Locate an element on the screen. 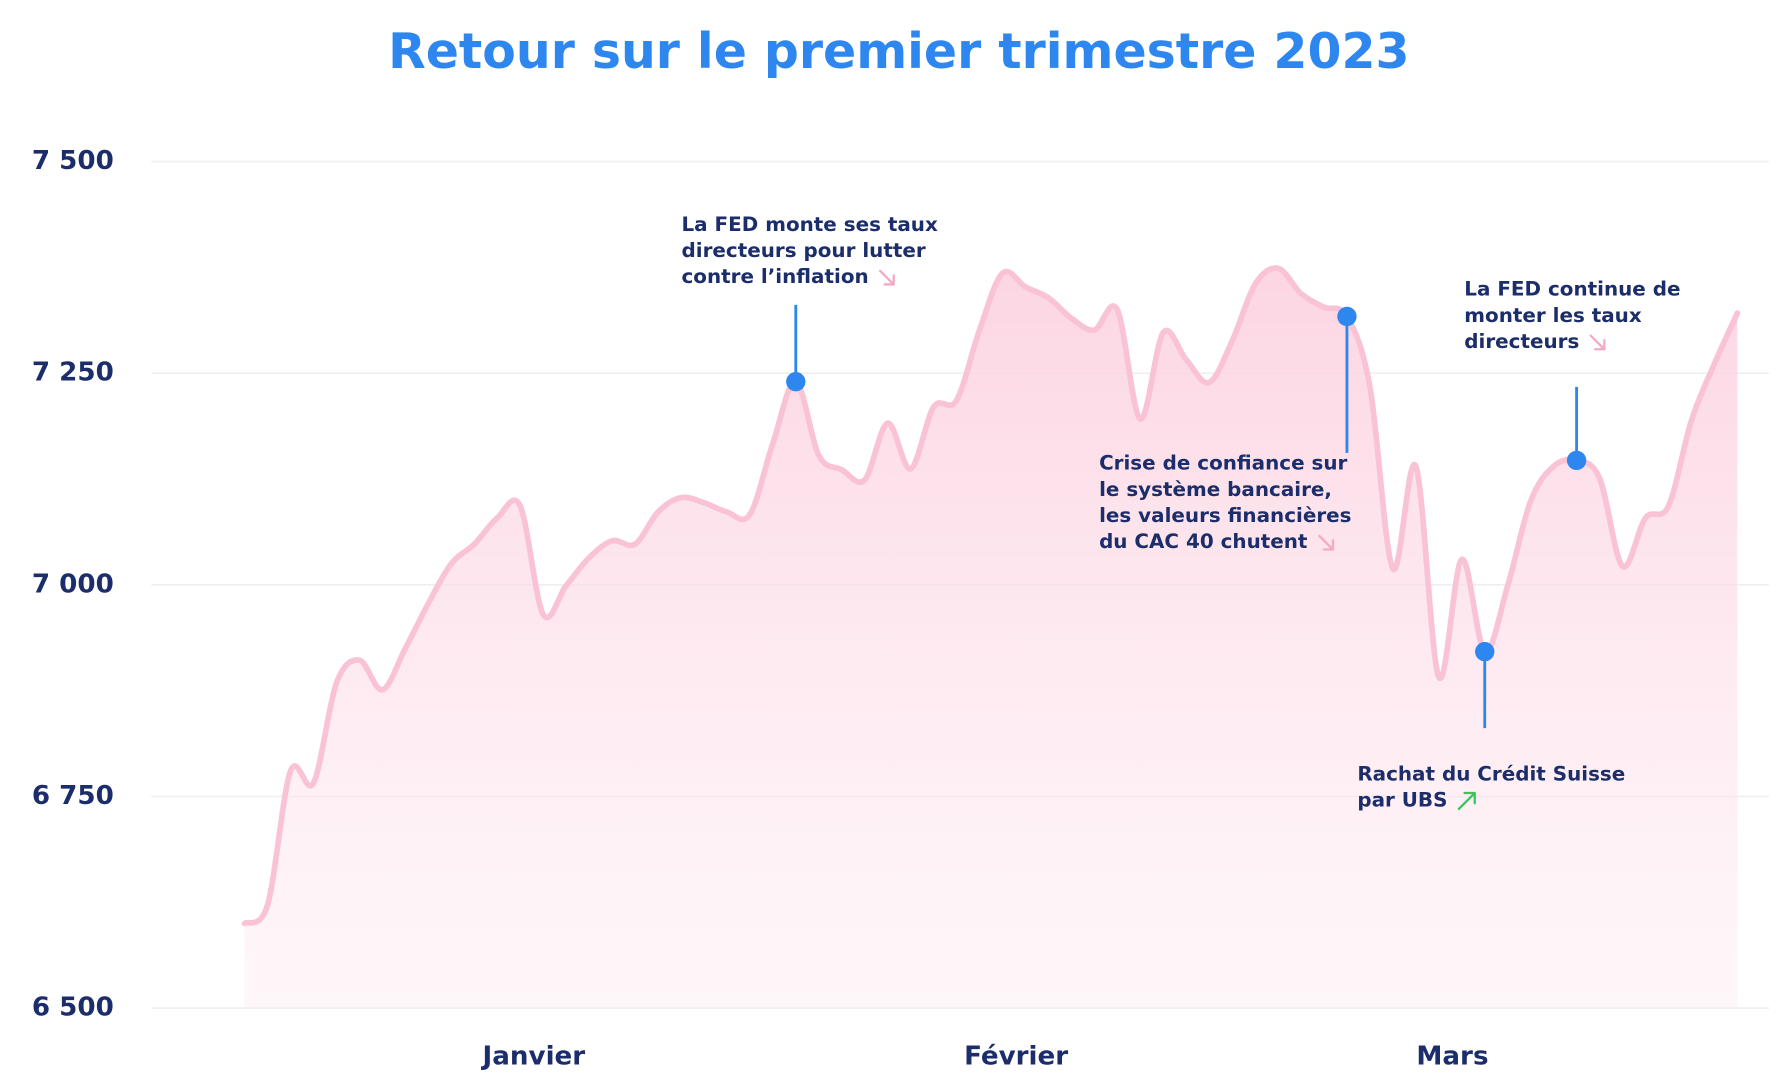 This screenshot has width=1784, height=1086. y-tick-label: 7 250 is located at coordinates (73, 373).